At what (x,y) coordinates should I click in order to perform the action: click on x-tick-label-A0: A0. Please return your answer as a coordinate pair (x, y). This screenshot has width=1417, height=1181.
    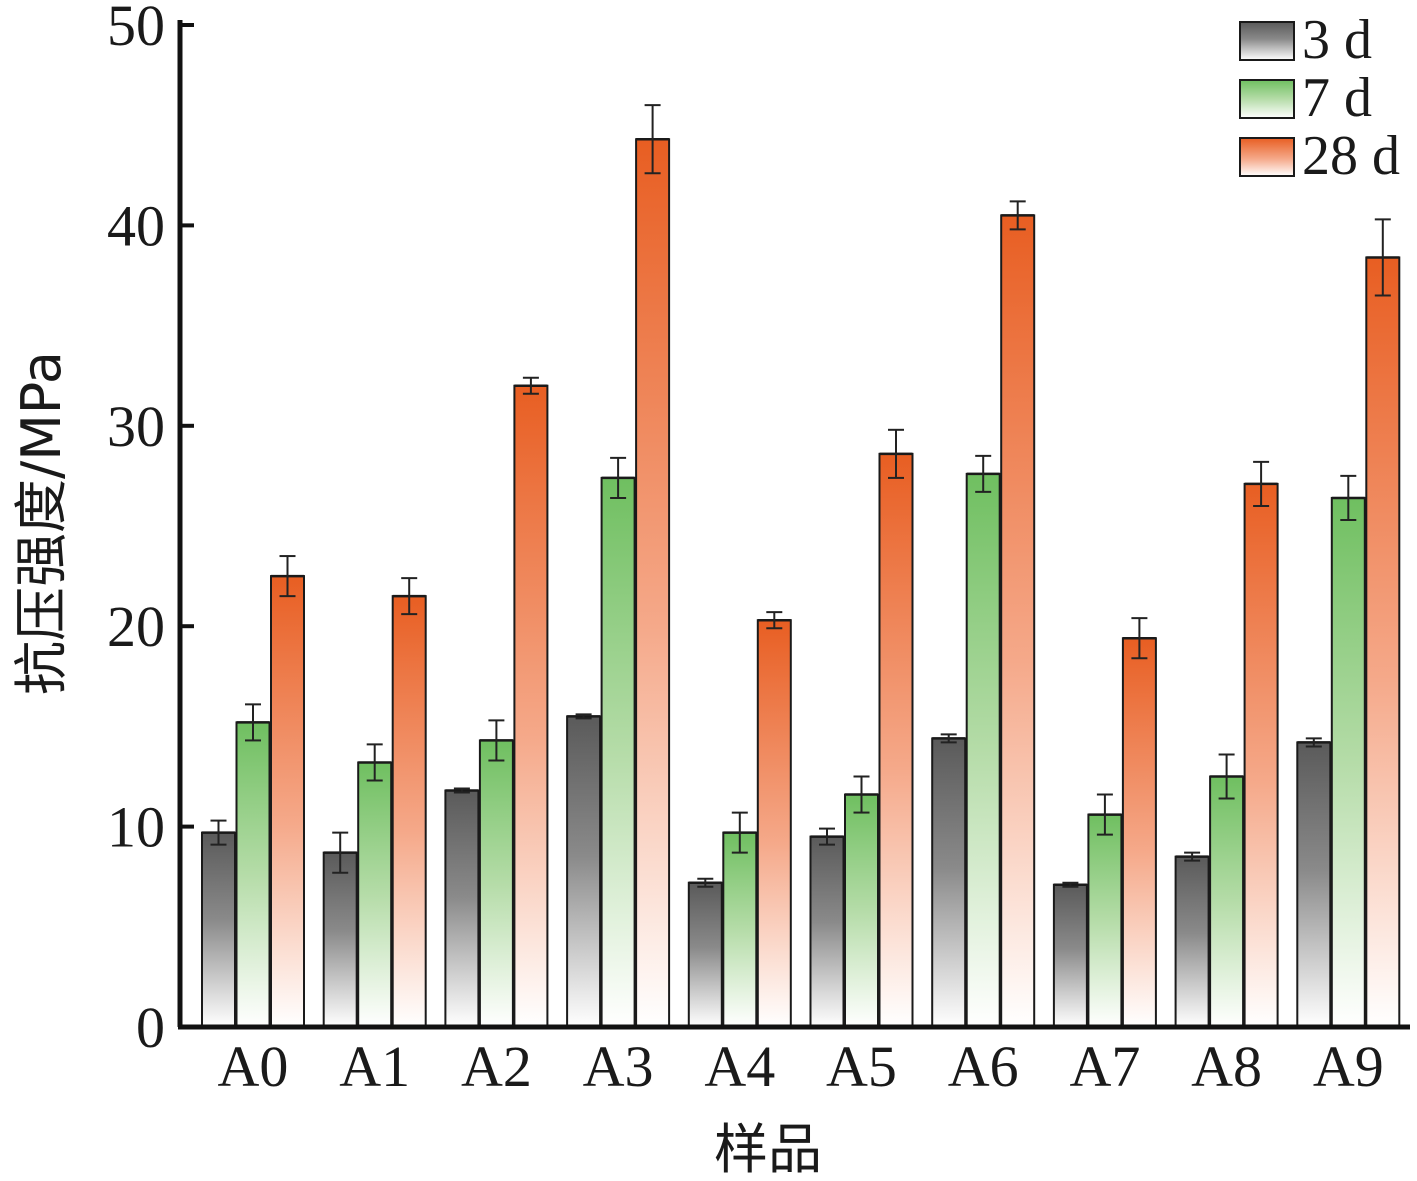
    Looking at the image, I should click on (253, 1066).